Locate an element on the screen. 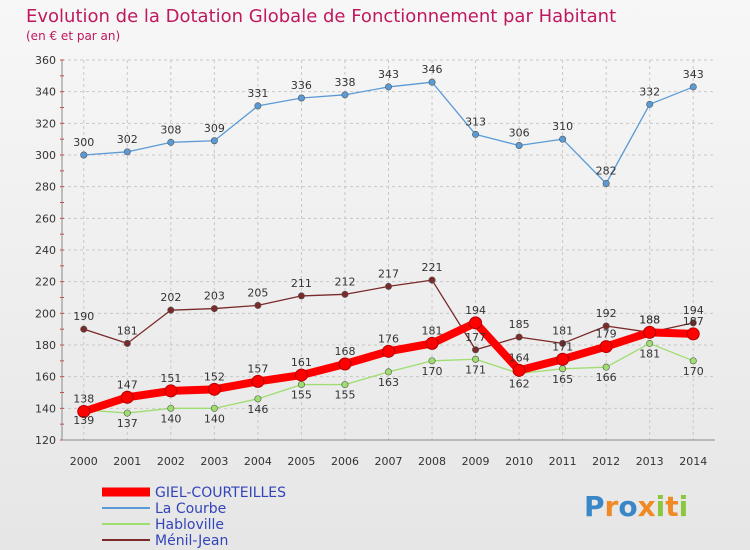 The image size is (750, 550). y-tick-label: 140 is located at coordinates (45, 408).